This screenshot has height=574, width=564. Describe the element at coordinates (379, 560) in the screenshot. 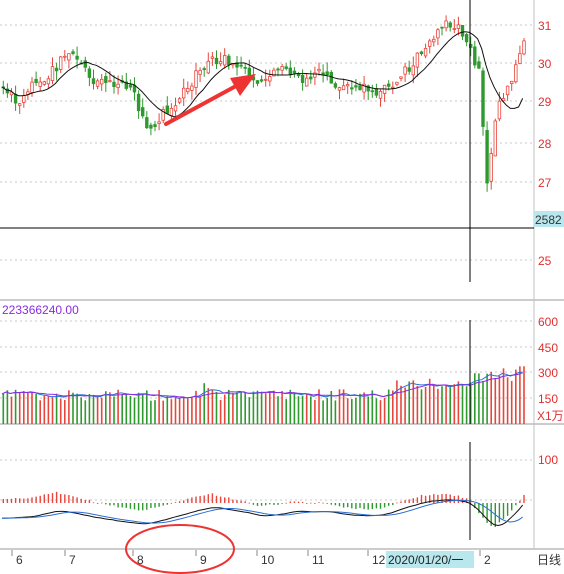

I see `x-axis-month-label: 12` at that location.